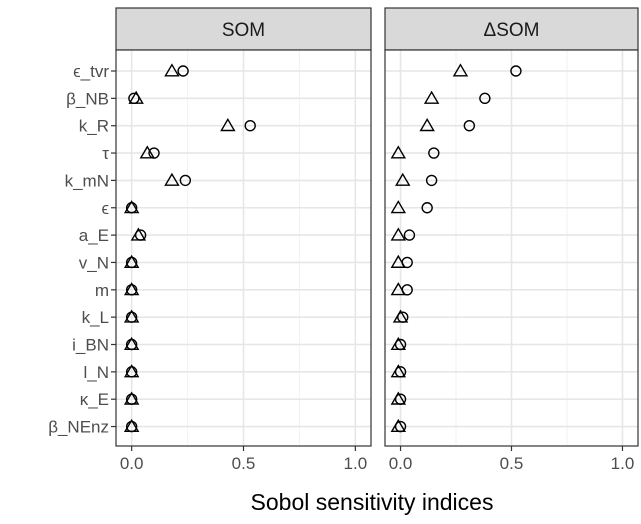 The height and width of the screenshot is (524, 641). I want to click on y-tick-label: k_L, so click(95, 317).